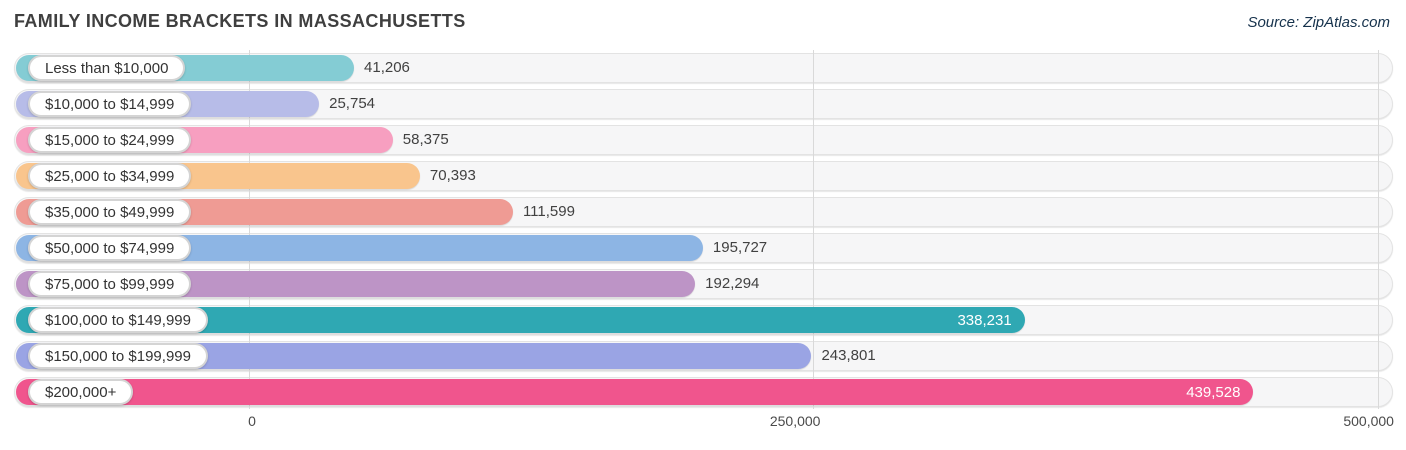  I want to click on value-label: 41,206, so click(387, 67).